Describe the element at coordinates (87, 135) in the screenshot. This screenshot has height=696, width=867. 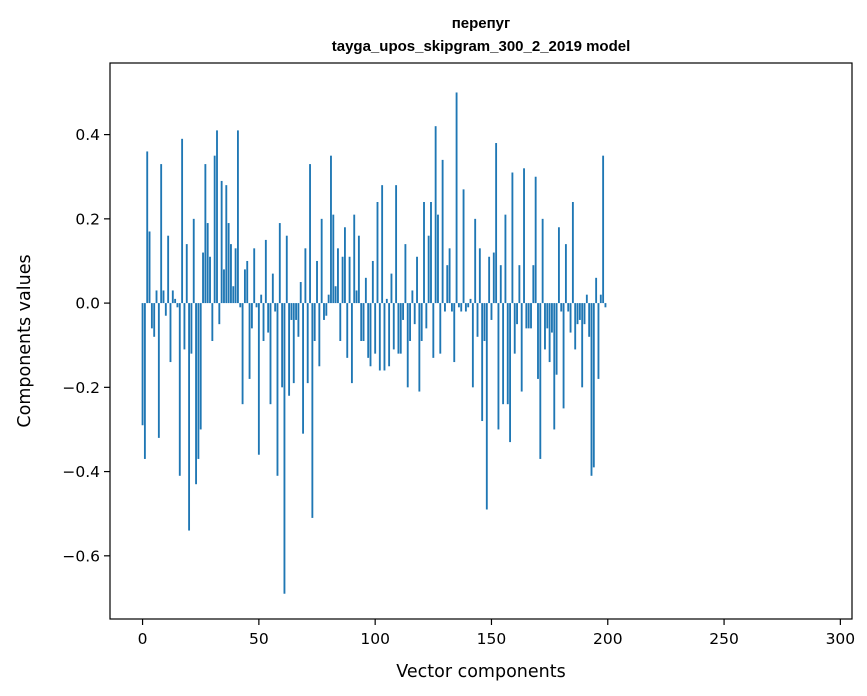
I see `y-tick-label: 0.4` at that location.